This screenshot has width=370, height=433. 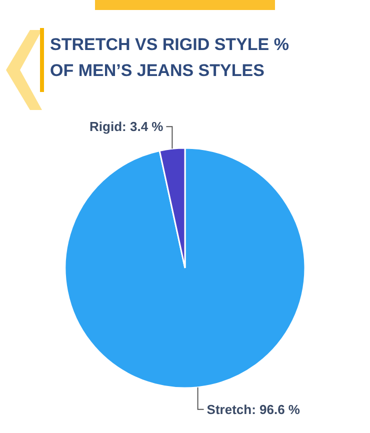 I want to click on data-label: : 3.4 %, so click(x=143, y=126).